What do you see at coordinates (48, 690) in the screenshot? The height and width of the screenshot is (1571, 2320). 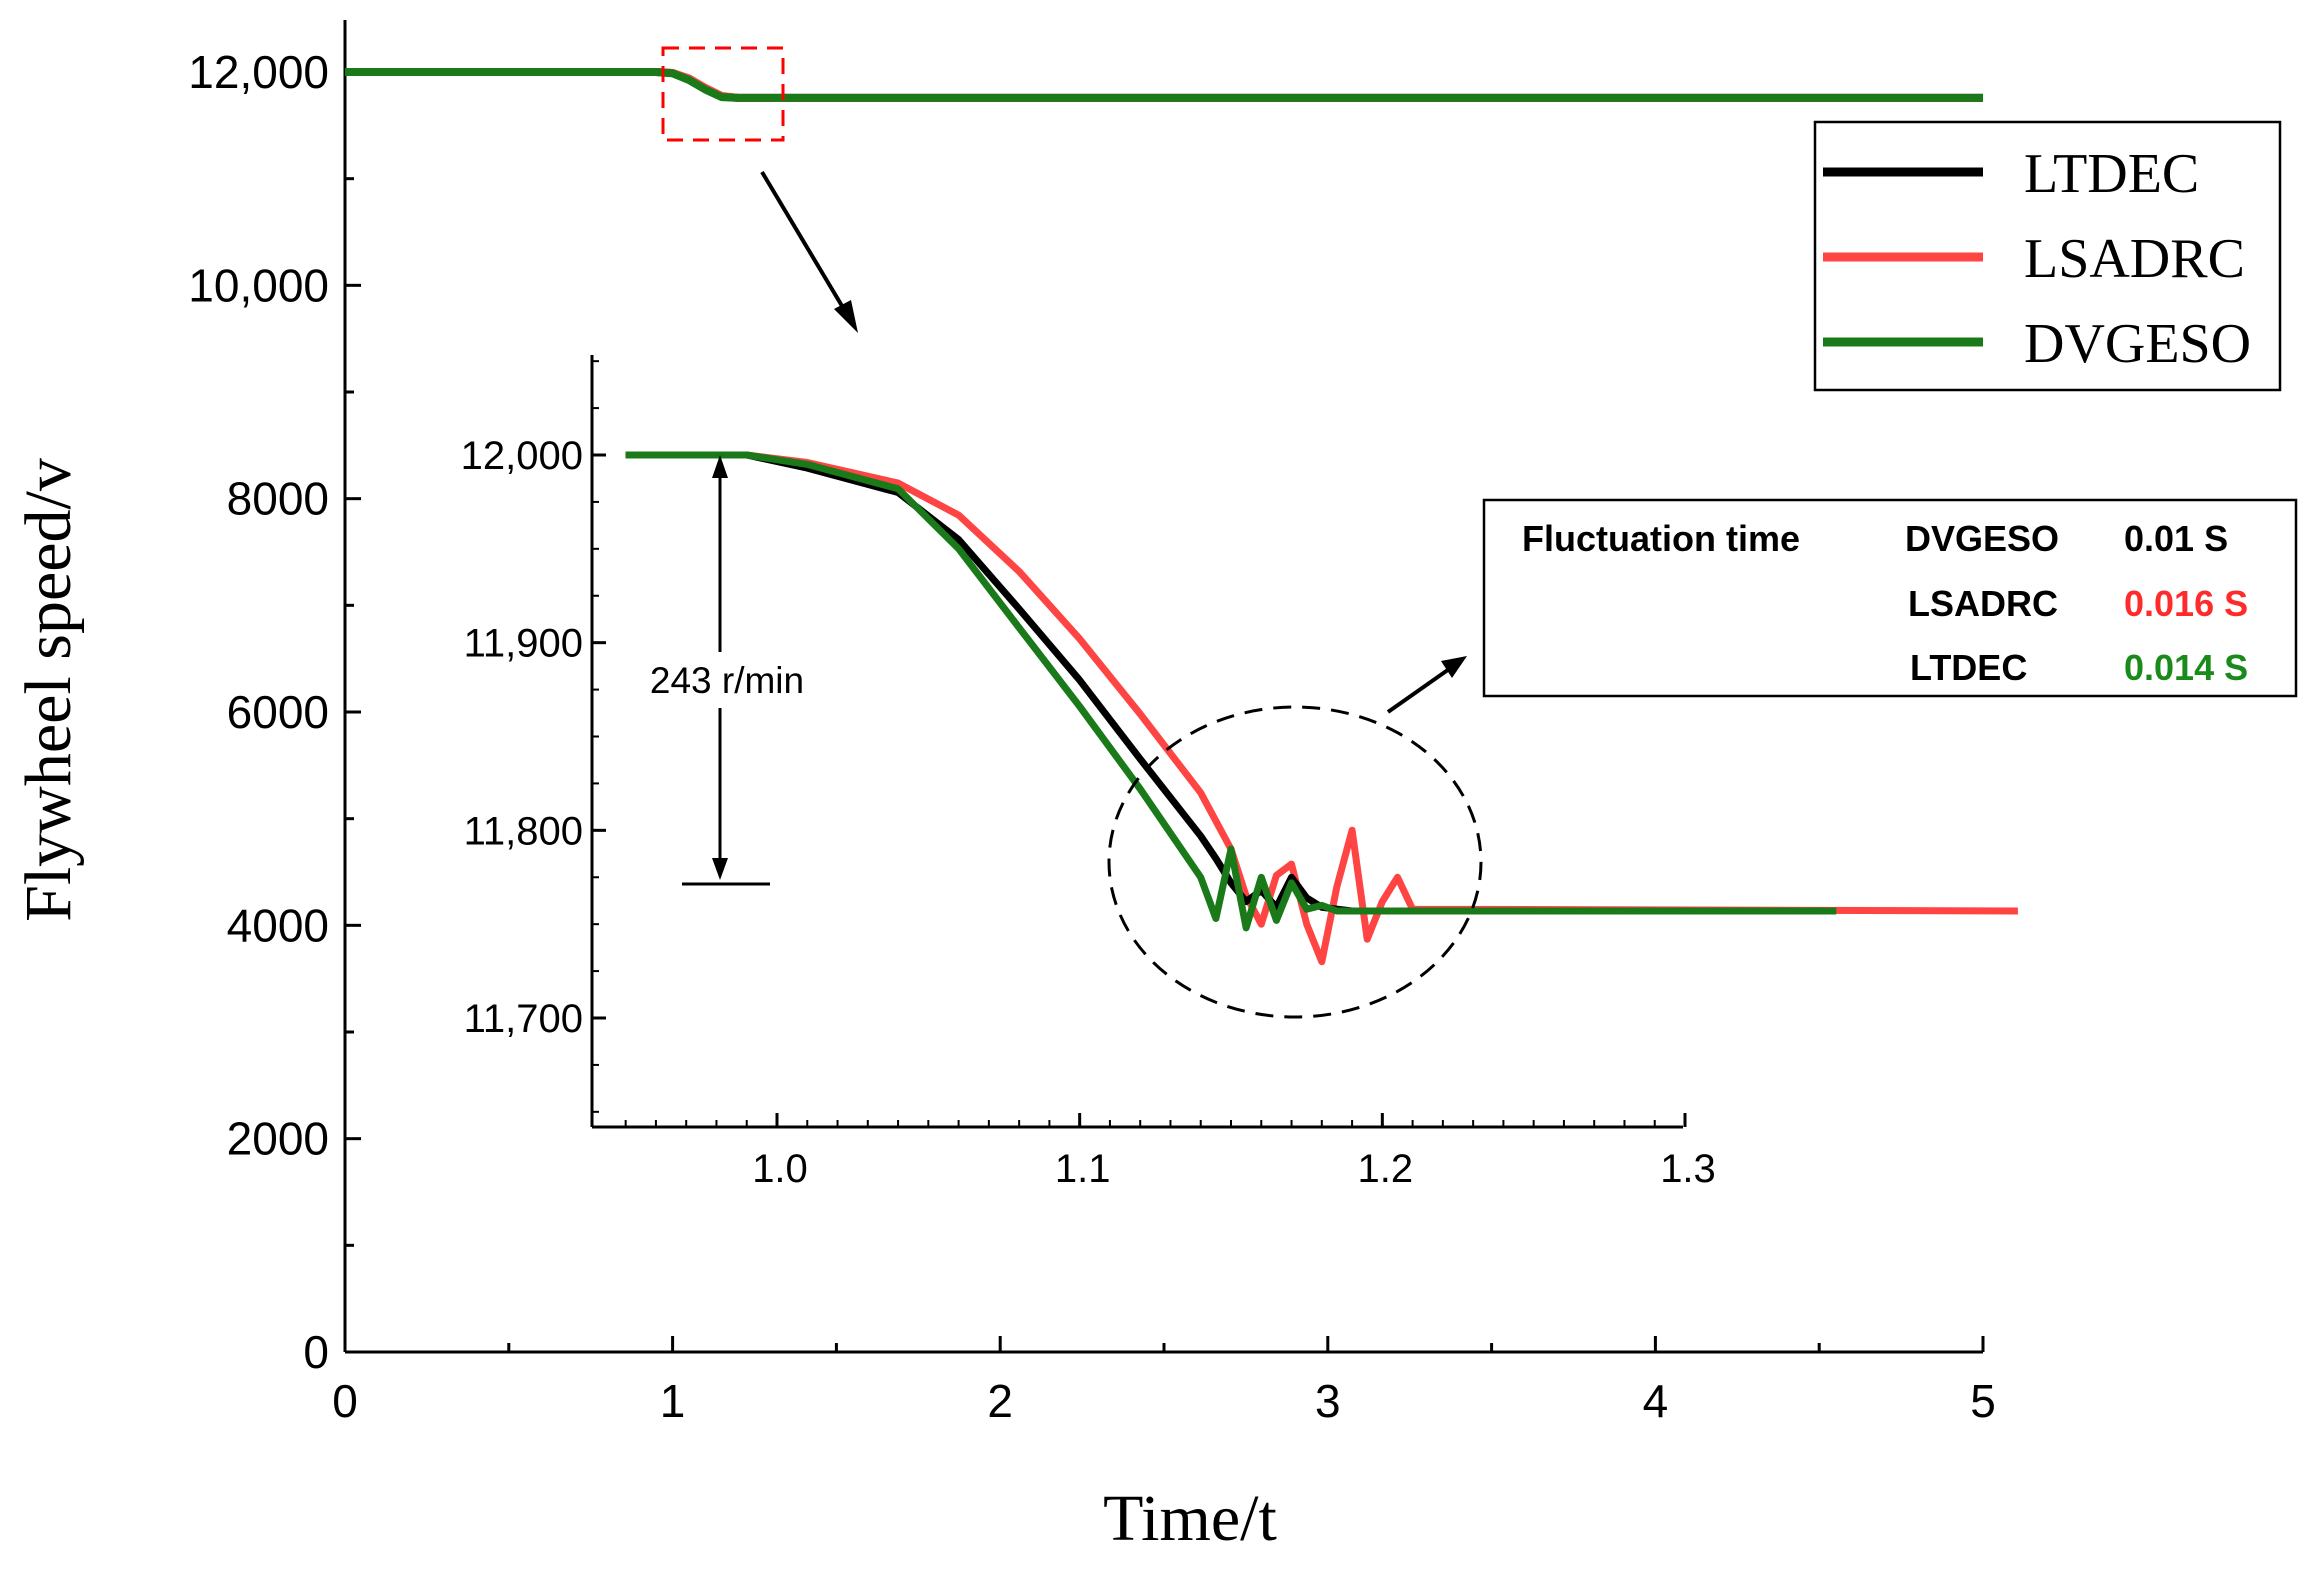 I see `y-axis-title: Flywheel speed/v` at bounding box center [48, 690].